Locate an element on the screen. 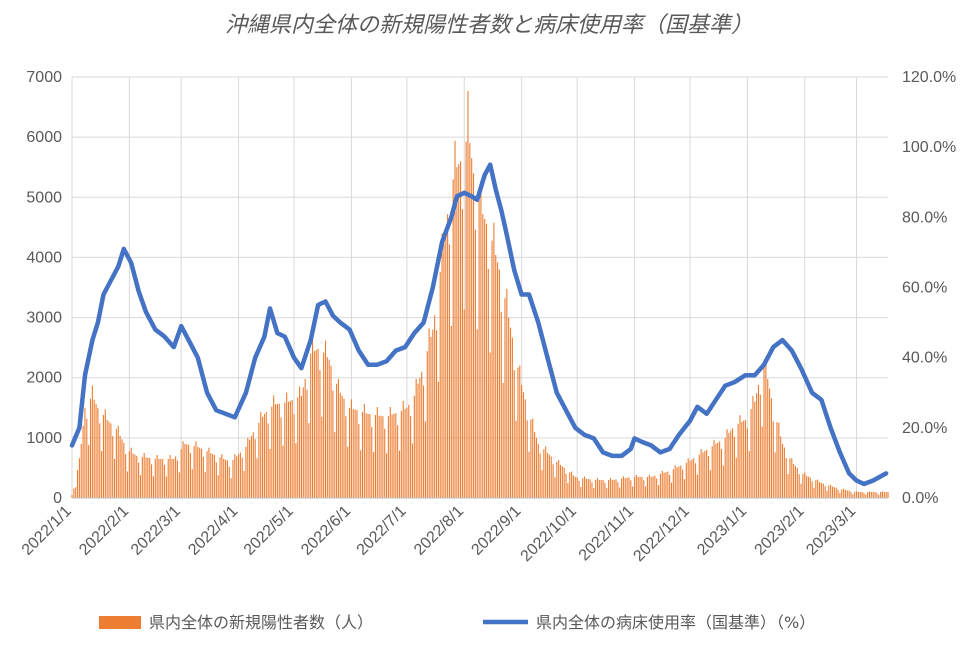  y-tick-label: 7000 is located at coordinates (44, 77).